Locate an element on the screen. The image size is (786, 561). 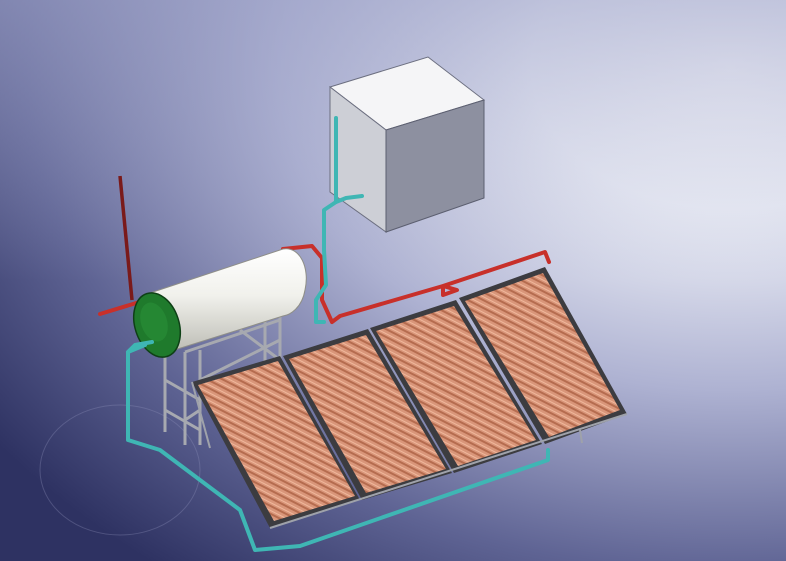
tank-stand is located at coordinates (222, 380).